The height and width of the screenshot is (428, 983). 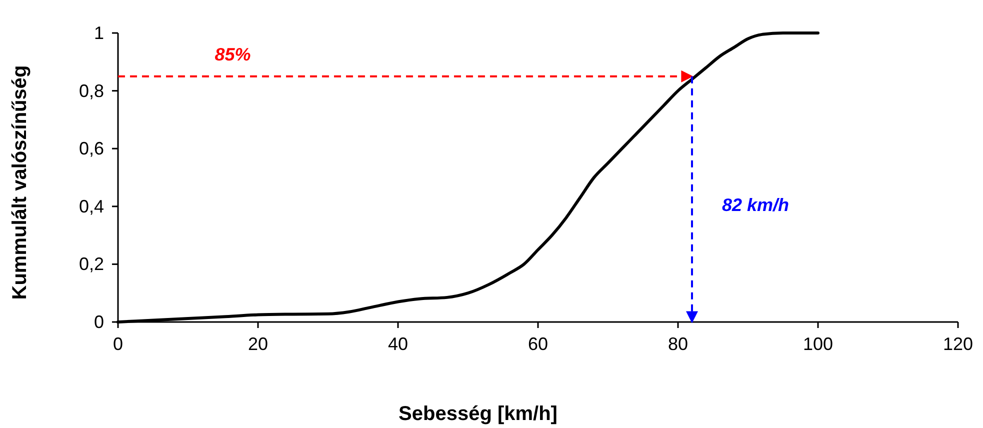 What do you see at coordinates (818, 344) in the screenshot?
I see `x-tick-label: 100` at bounding box center [818, 344].